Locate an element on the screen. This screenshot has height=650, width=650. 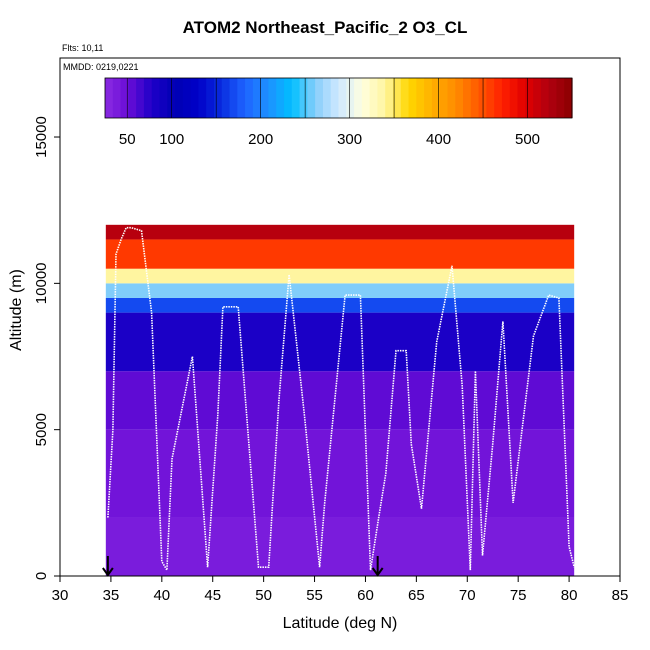
x-tick-label-45: 45 is located at coordinates (212, 595).